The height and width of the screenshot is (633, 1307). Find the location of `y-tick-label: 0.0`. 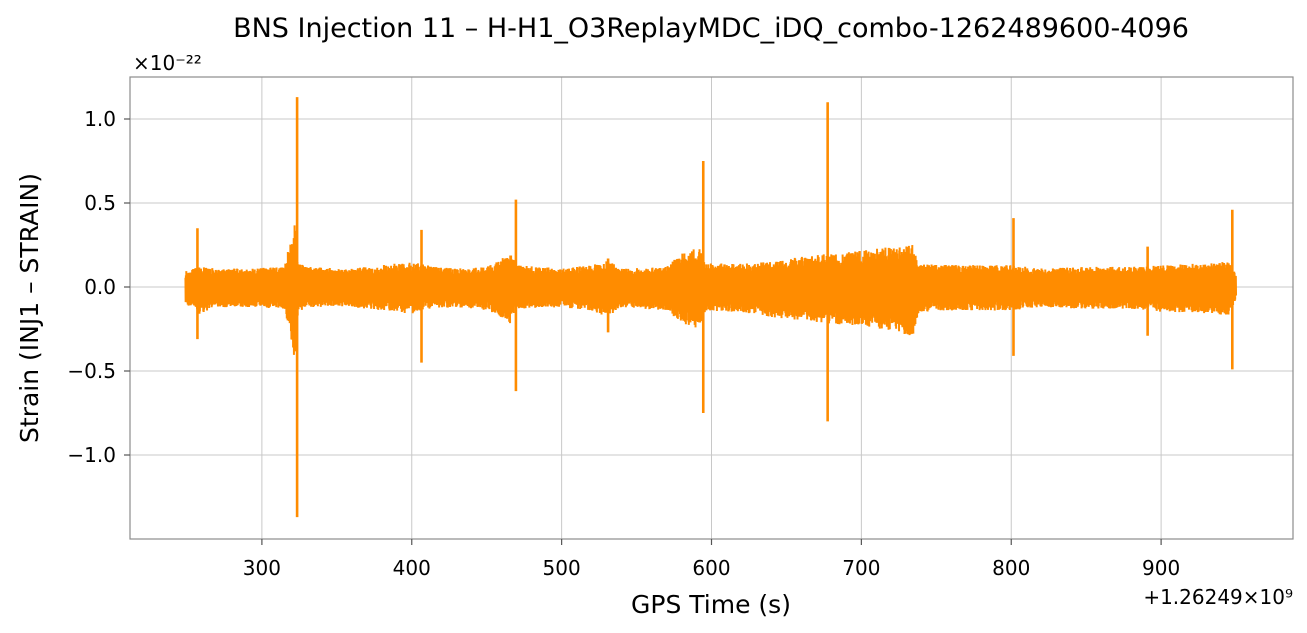

y-tick-label: 0.0 is located at coordinates (100, 287).